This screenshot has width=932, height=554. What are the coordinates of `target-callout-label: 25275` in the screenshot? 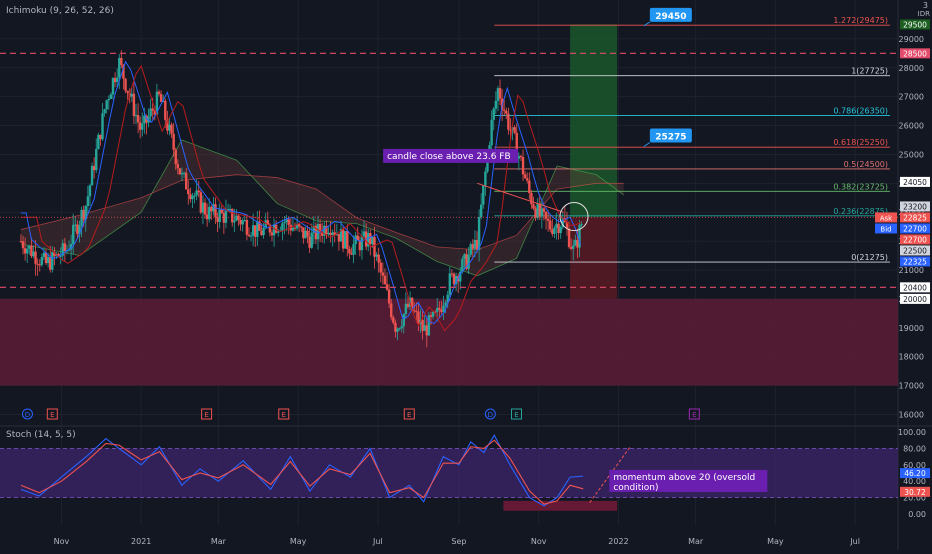 It's located at (670, 138).